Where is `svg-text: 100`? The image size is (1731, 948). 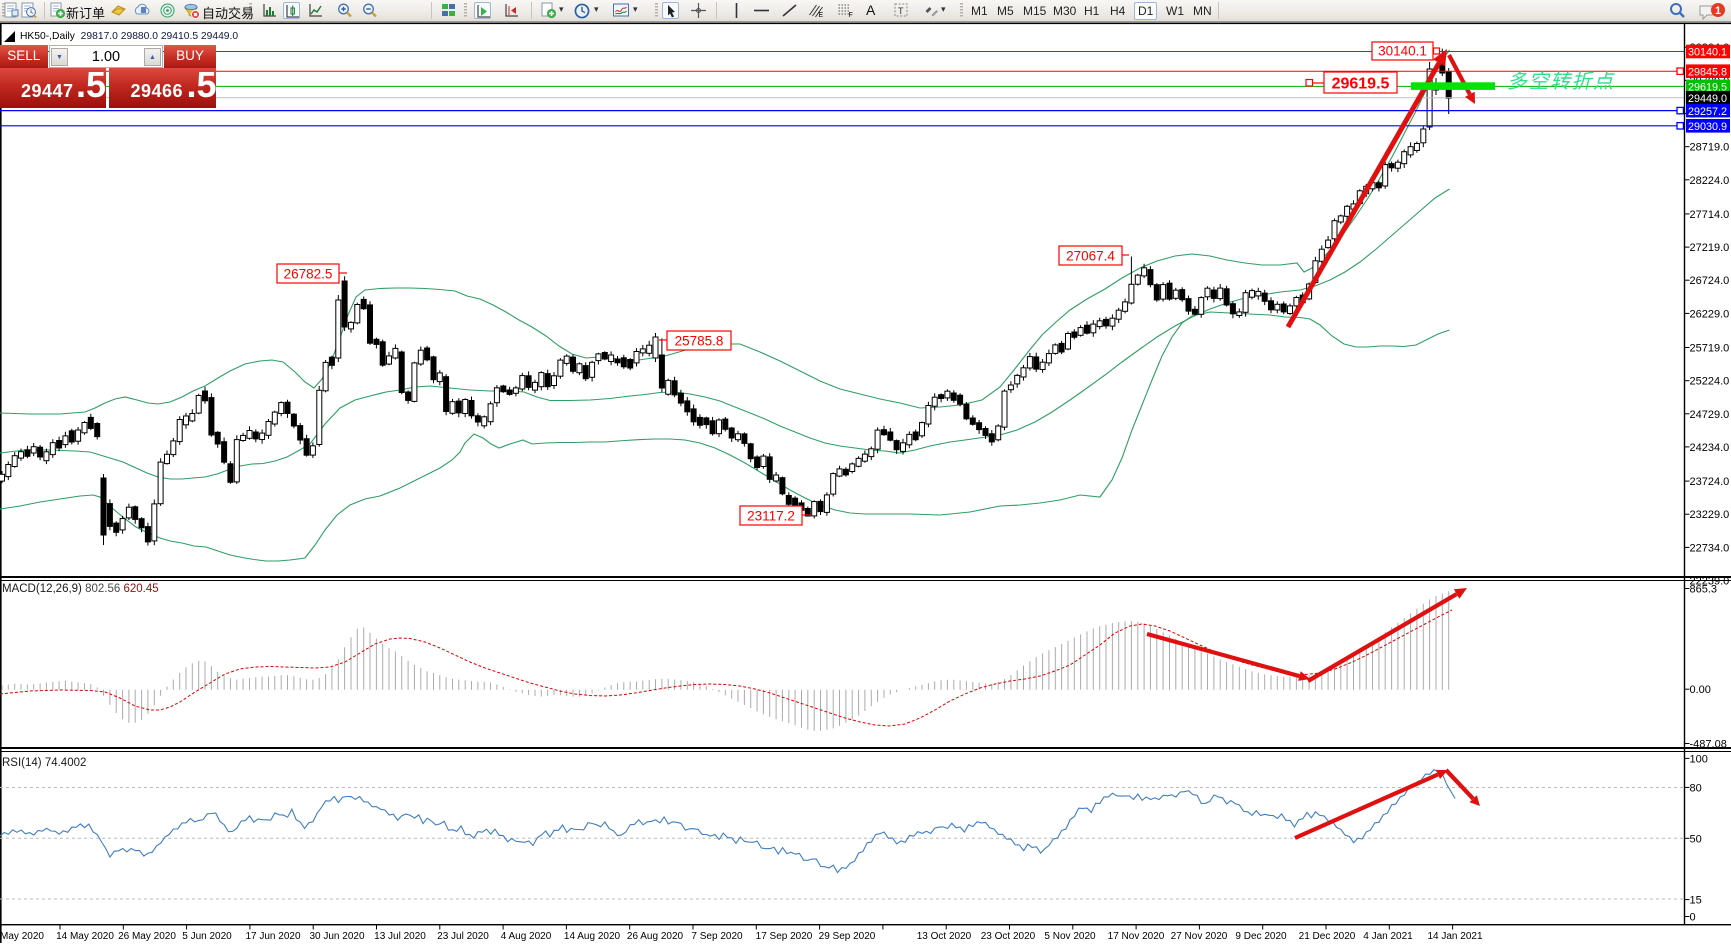 svg-text: 100 is located at coordinates (1699, 759).